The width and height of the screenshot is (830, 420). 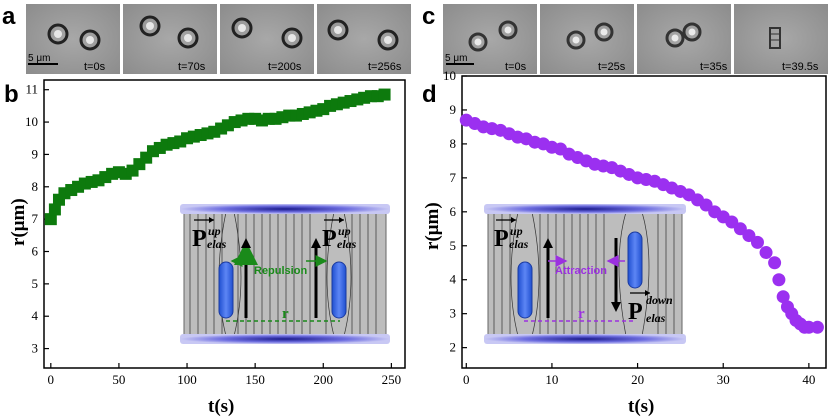 I want to click on micrograph-frame: t=70s, so click(x=170, y=39).